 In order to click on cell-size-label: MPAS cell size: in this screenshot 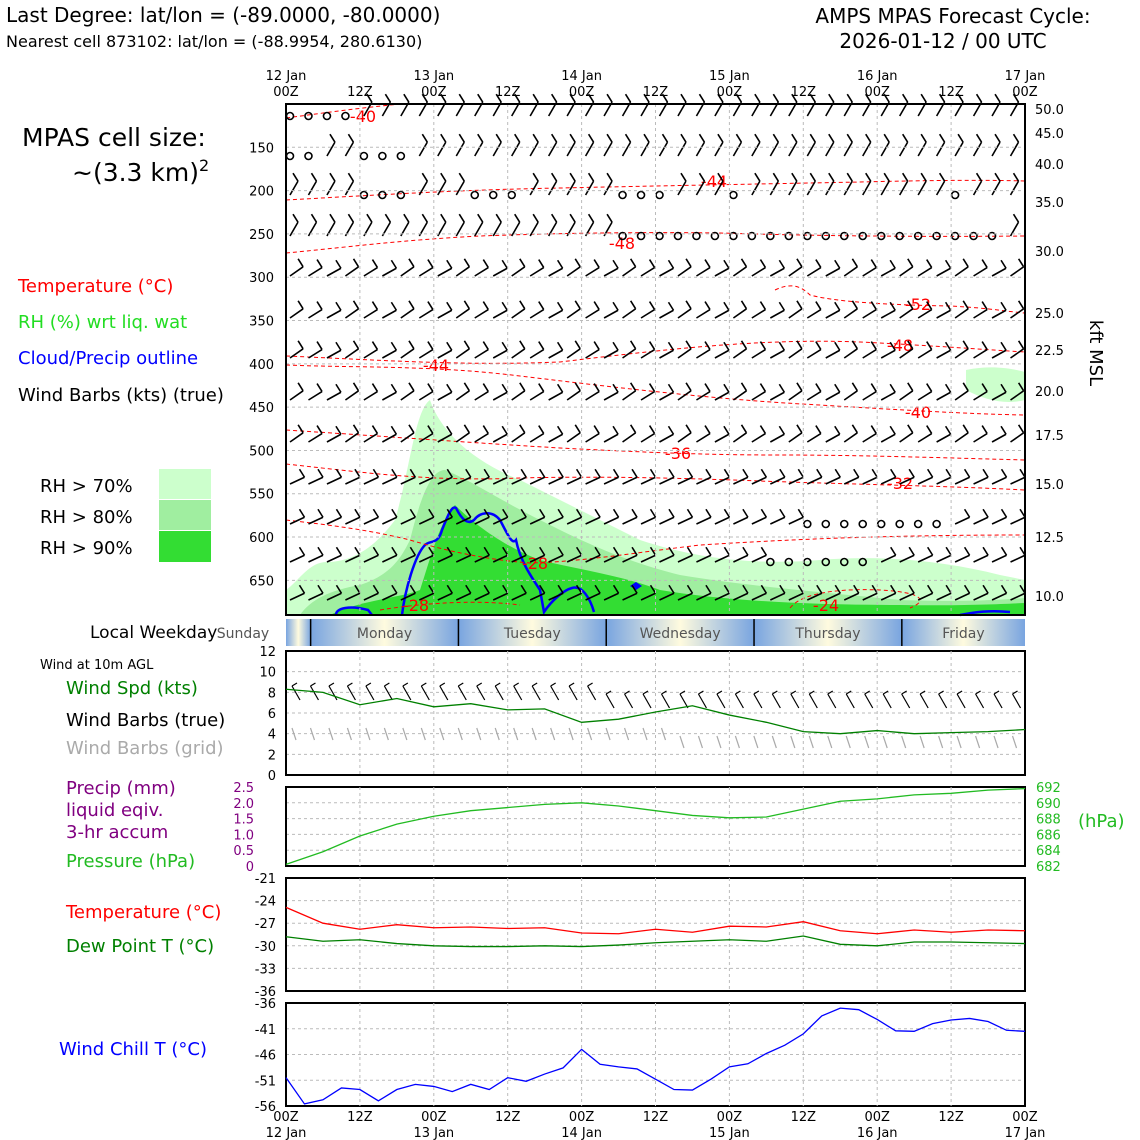, I will do `click(114, 137)`.